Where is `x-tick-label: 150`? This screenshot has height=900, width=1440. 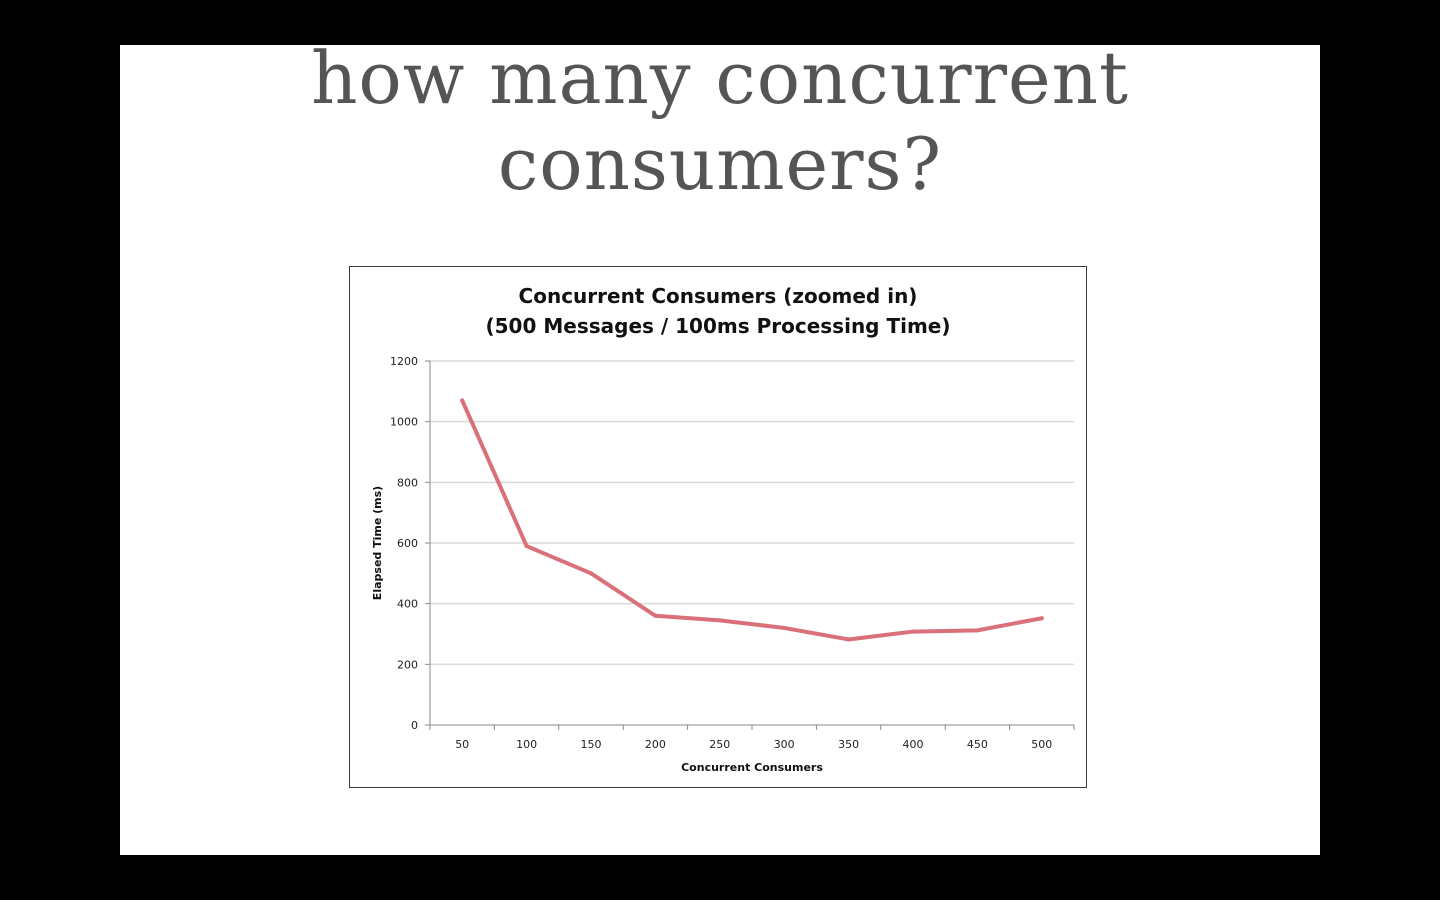 x-tick-label: 150 is located at coordinates (591, 744).